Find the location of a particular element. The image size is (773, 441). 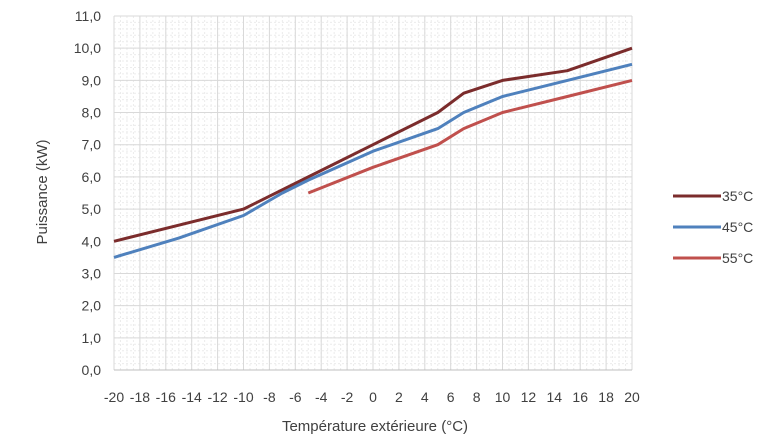

y-tick-label: 5,0 is located at coordinates (92, 209).